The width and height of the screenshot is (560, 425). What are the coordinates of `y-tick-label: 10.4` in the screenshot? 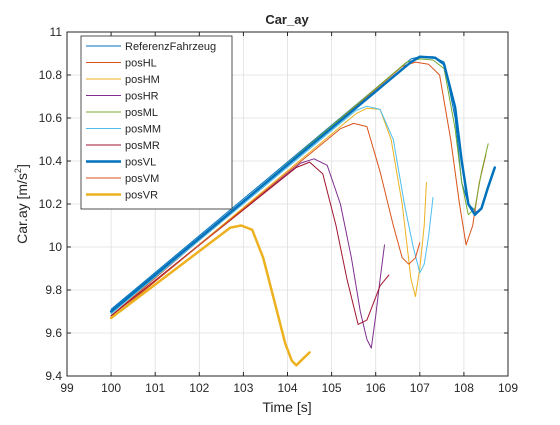 It's located at (51, 161).